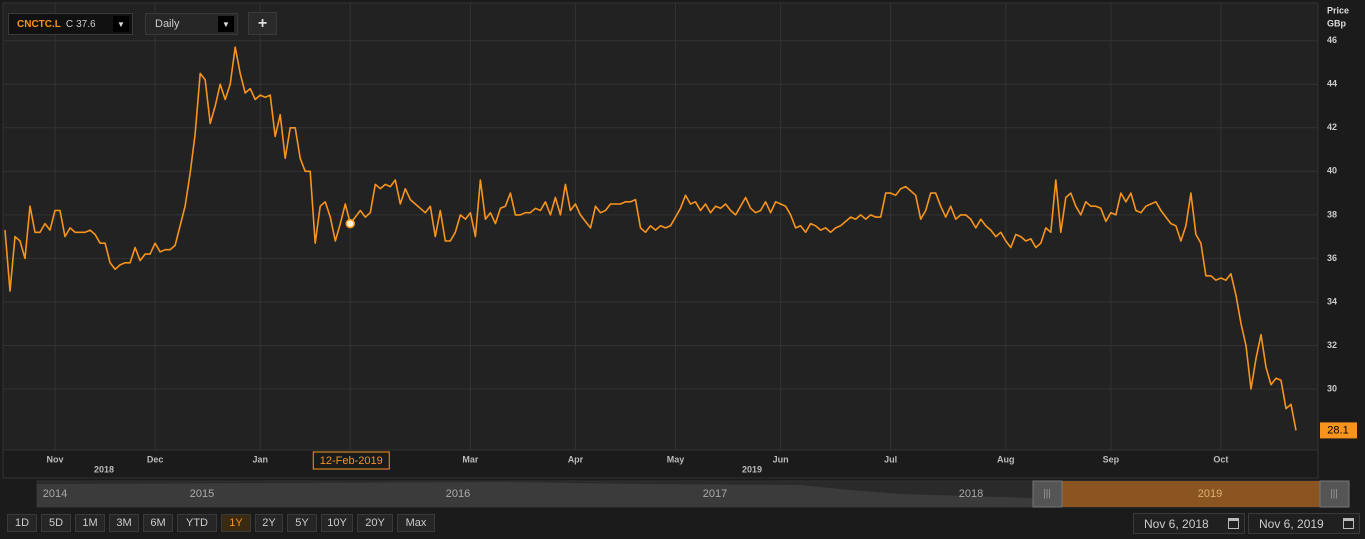  What do you see at coordinates (197, 523) in the screenshot?
I see `range-button: YTD` at bounding box center [197, 523].